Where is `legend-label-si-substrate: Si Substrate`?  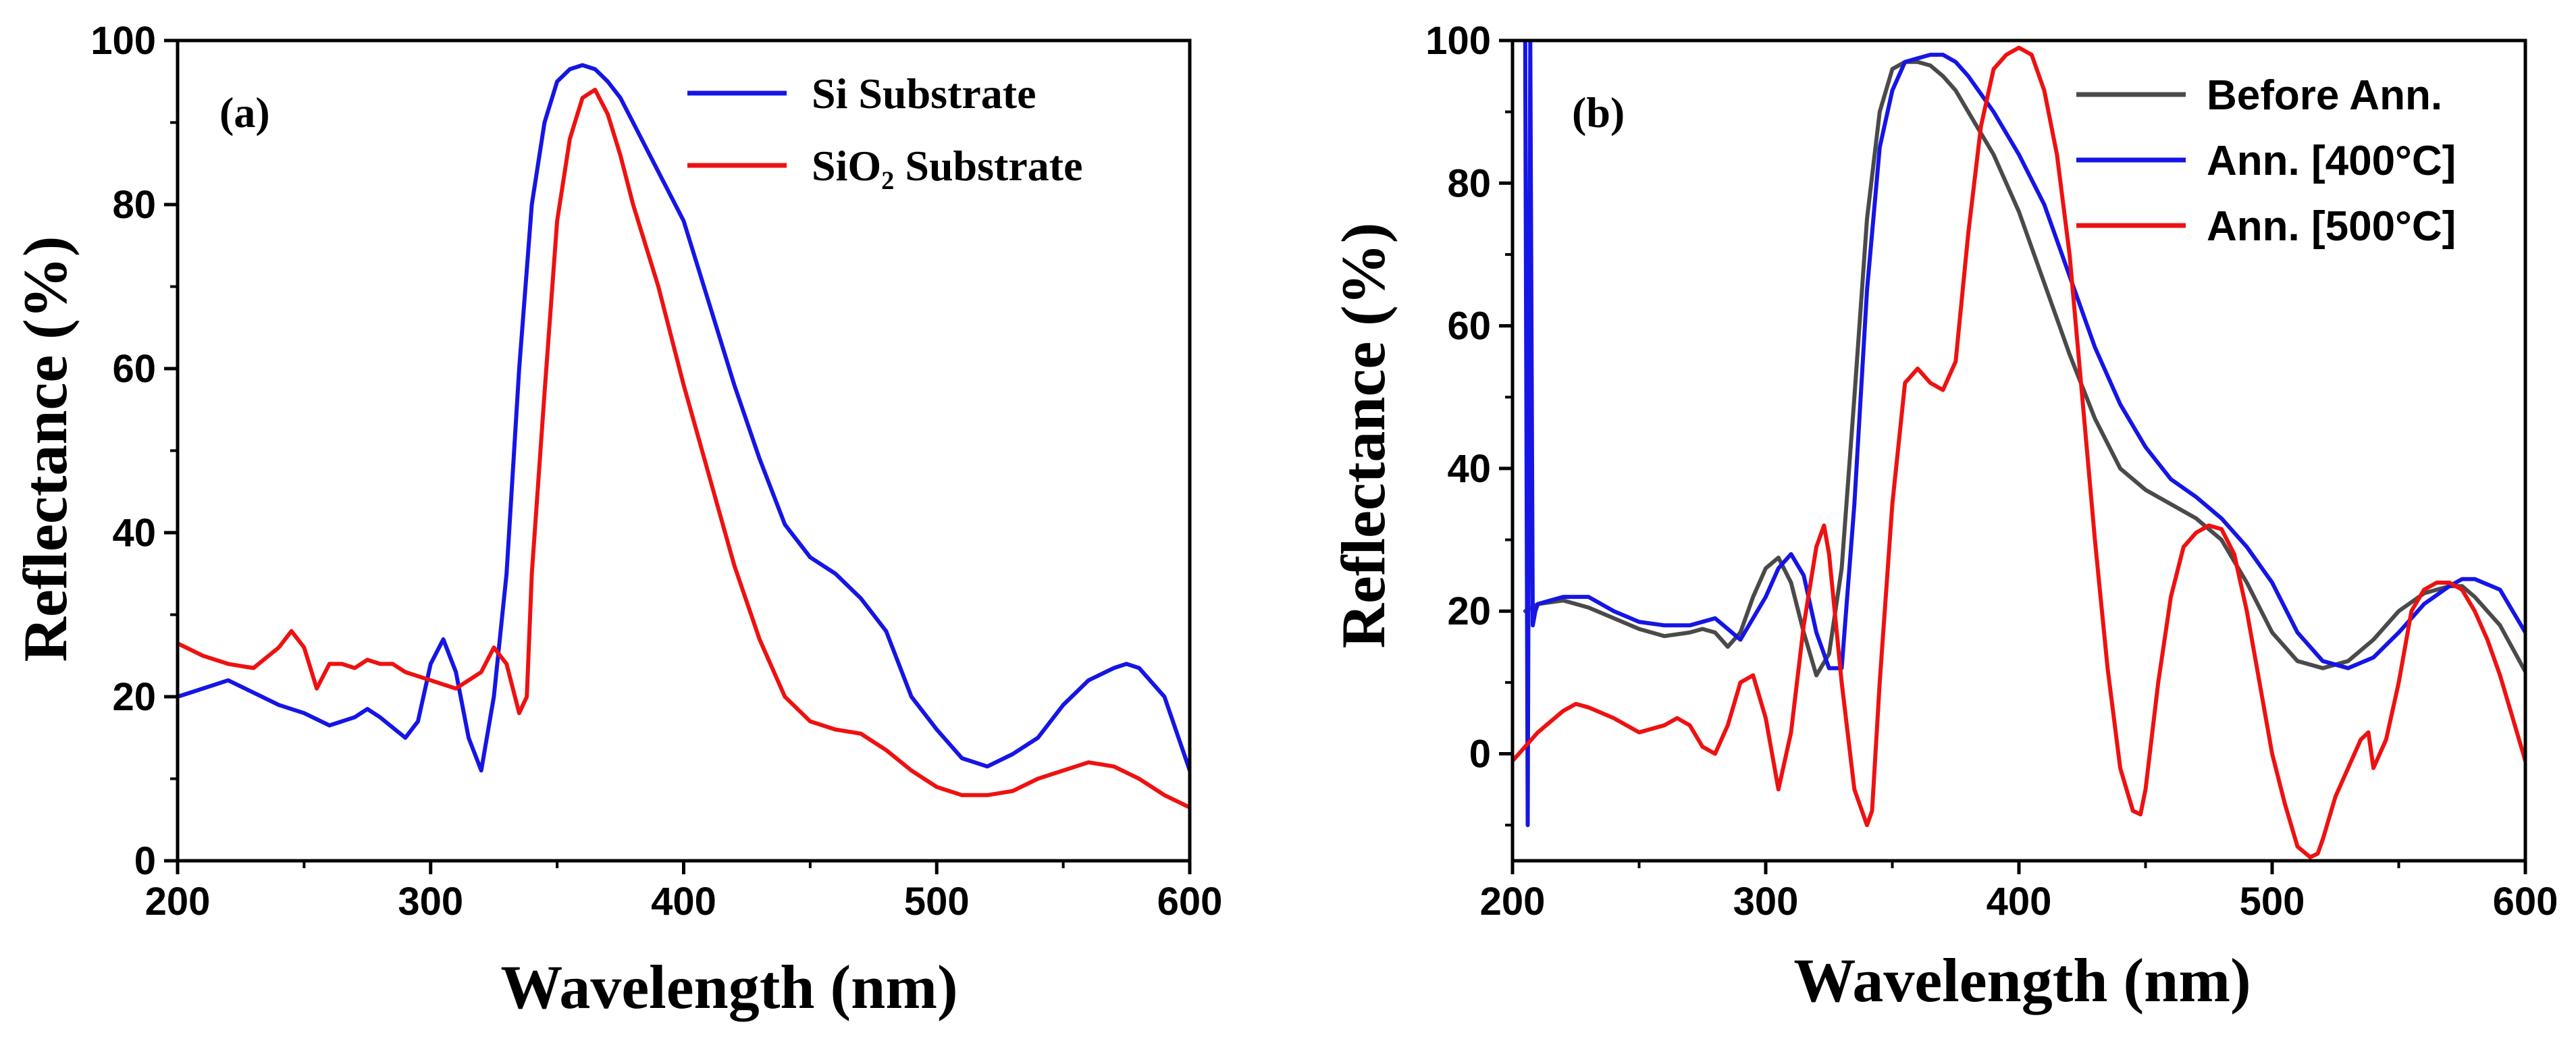
legend-label-si-substrate: Si Substrate is located at coordinates (924, 93).